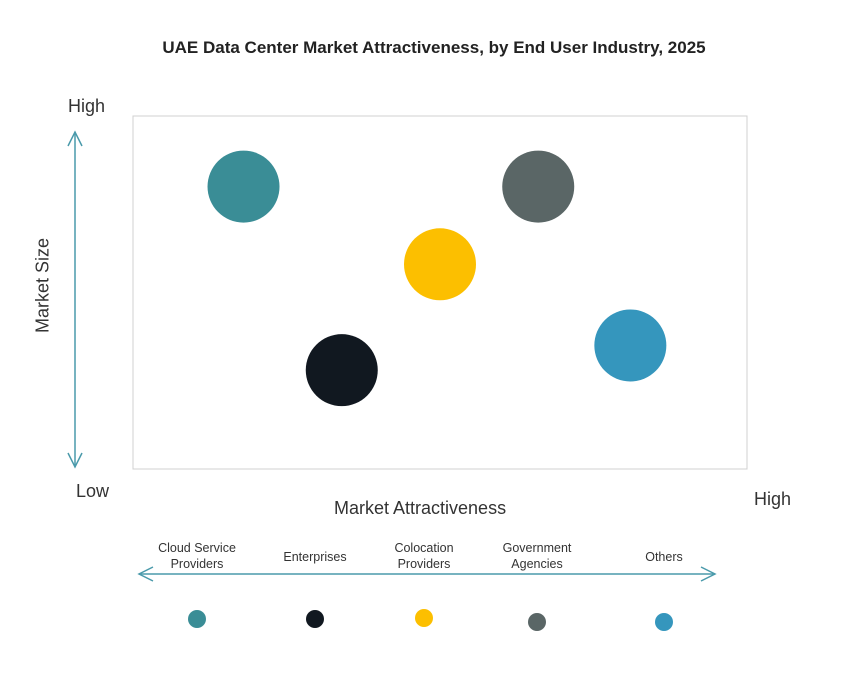 This screenshot has height=678, width=868. Describe the element at coordinates (93, 491) in the screenshot. I see `x-low-label: Low` at that location.